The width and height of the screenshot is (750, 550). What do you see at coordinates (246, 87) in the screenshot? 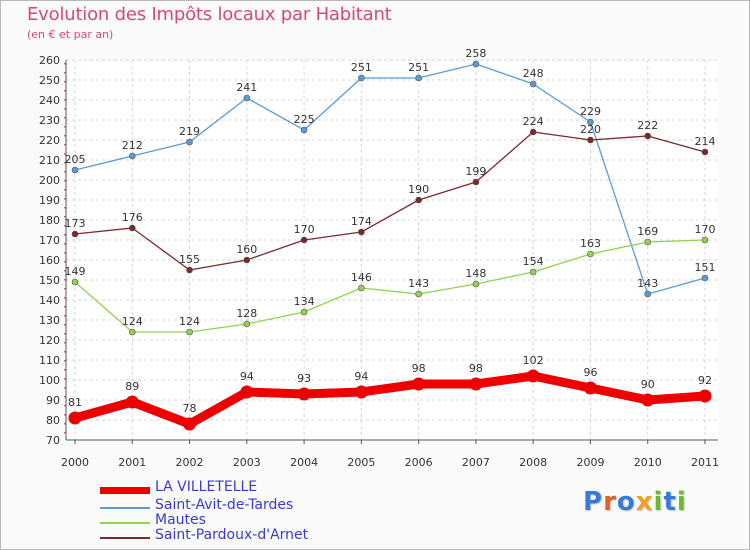
I see `data-label: 241` at bounding box center [246, 87].